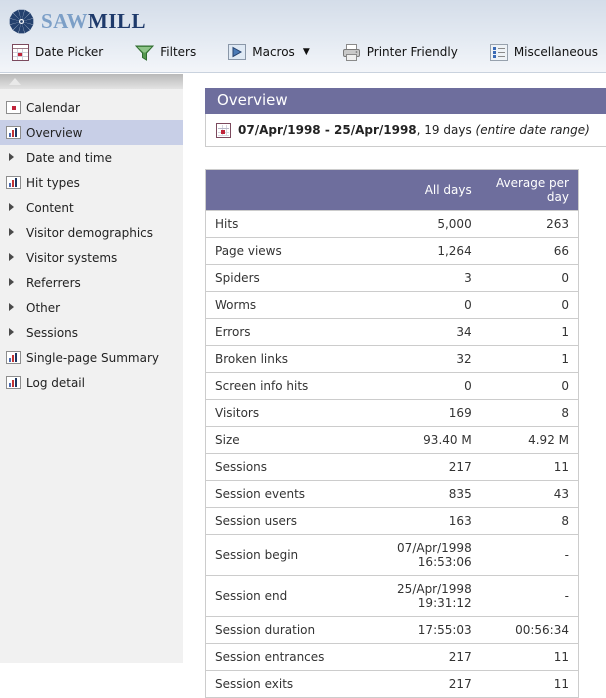 The height and width of the screenshot is (698, 606). What do you see at coordinates (418, 521) in the screenshot?
I see `row-all-days: 163` at bounding box center [418, 521].